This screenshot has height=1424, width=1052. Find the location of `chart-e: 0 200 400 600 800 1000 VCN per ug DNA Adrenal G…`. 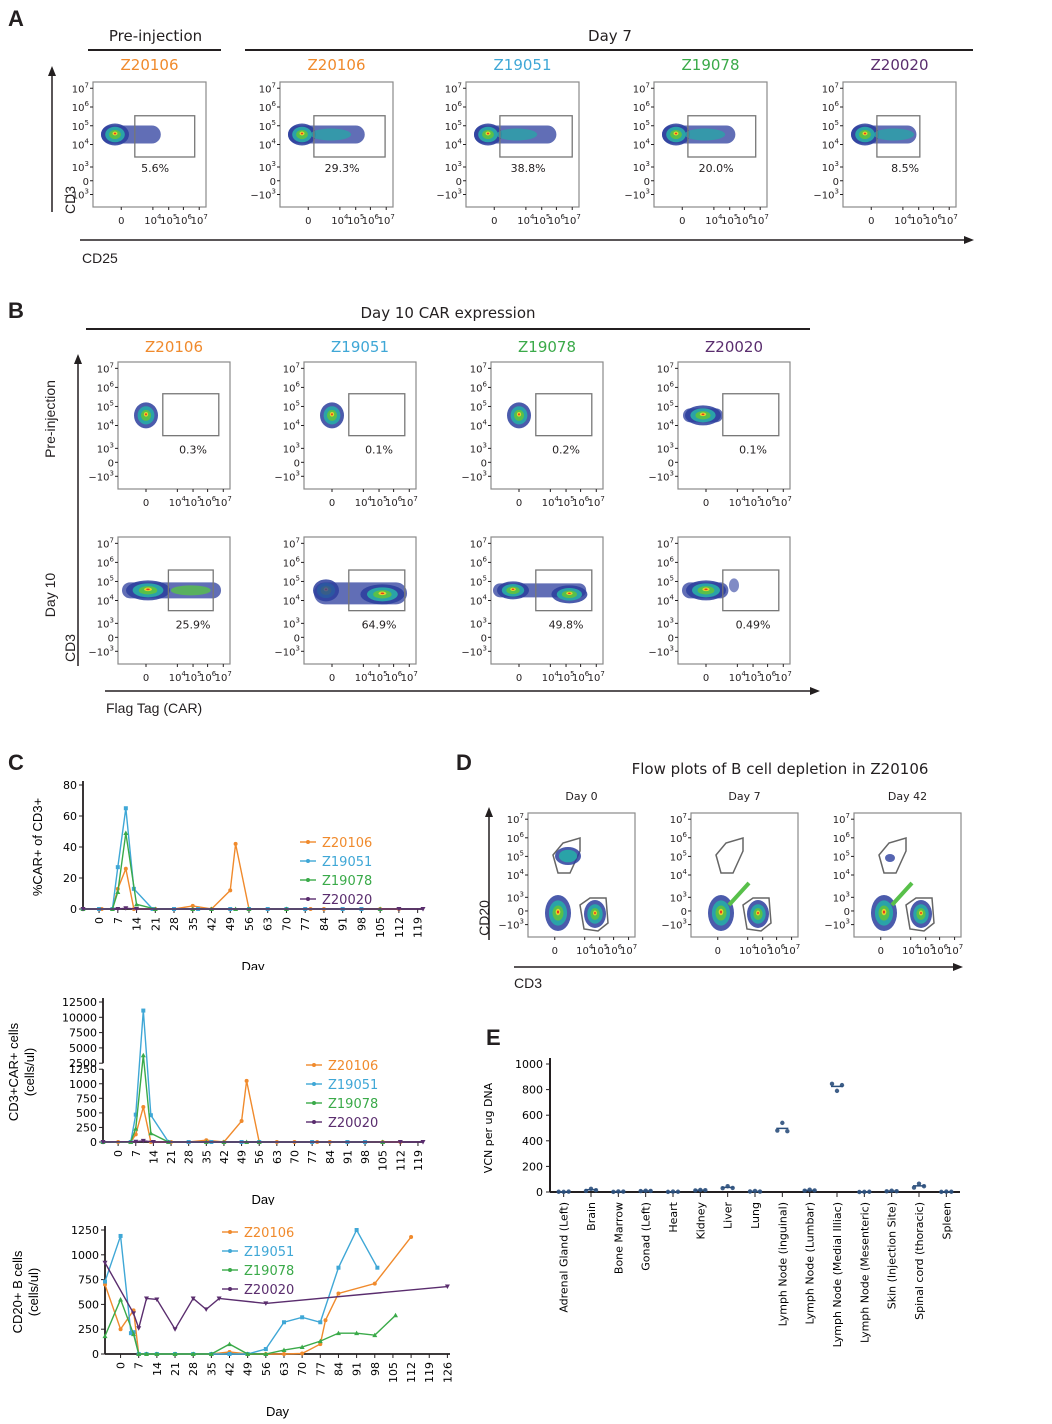

chart-e: 0 200 400 600 800 1000 VCN per ug DNA Adrenal G… is located at coordinates (721, 1202).